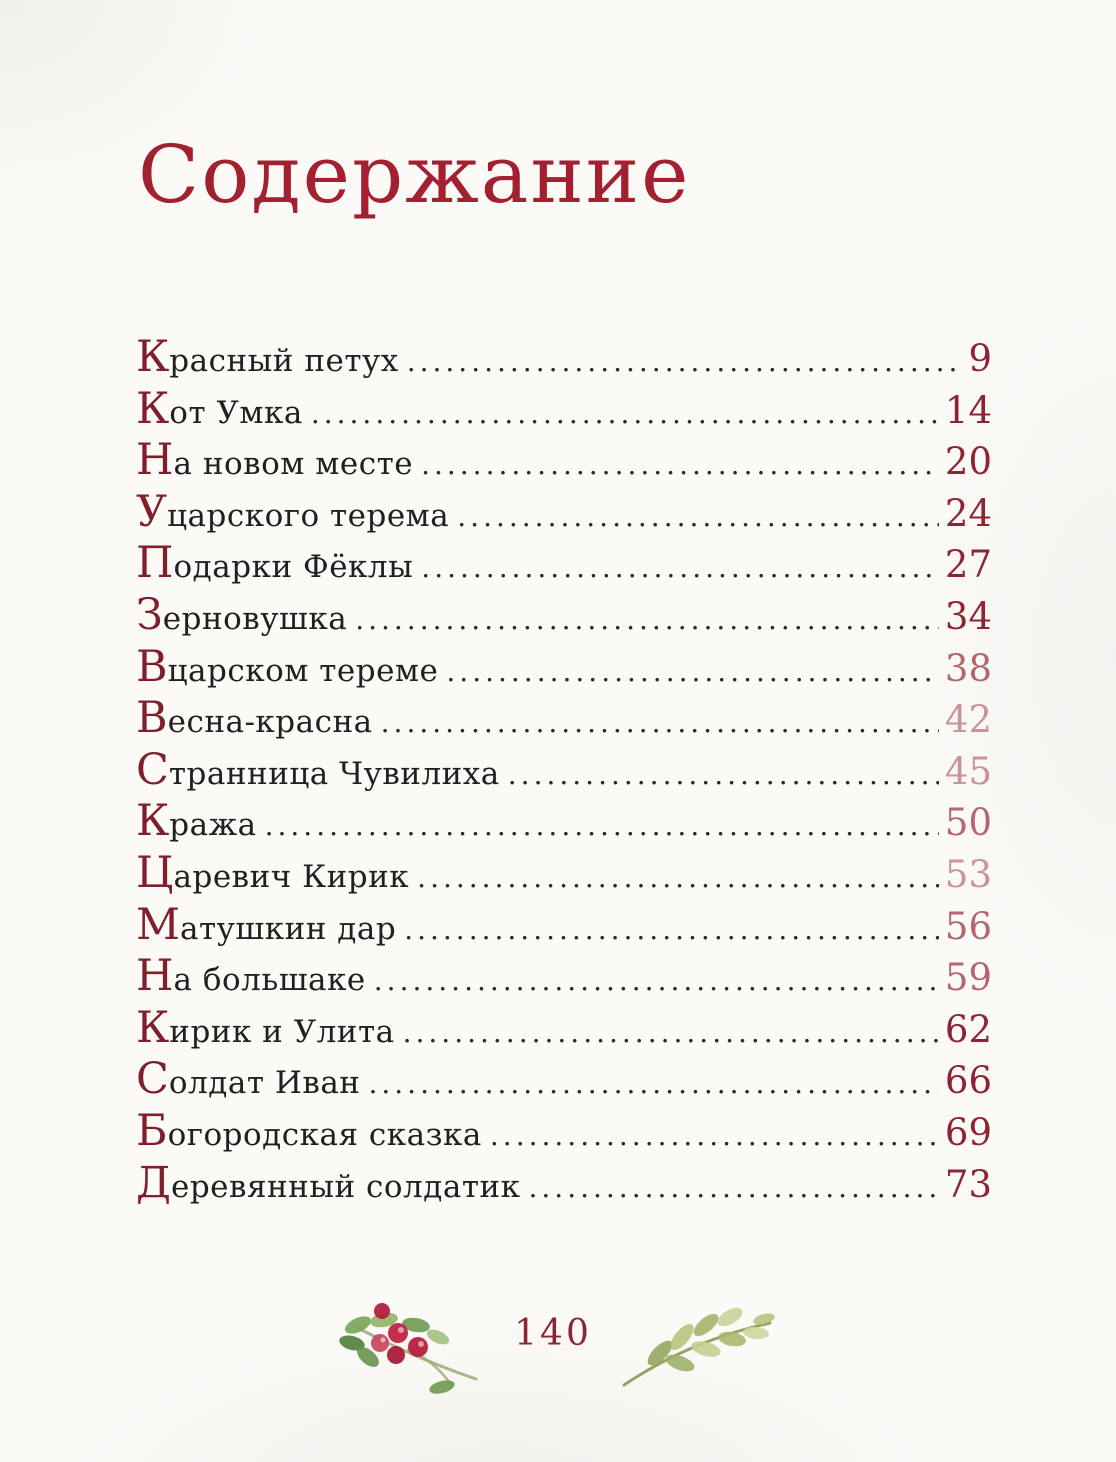  What do you see at coordinates (269, 980) in the screenshot?
I see `toc-entry-title: а большаке` at bounding box center [269, 980].